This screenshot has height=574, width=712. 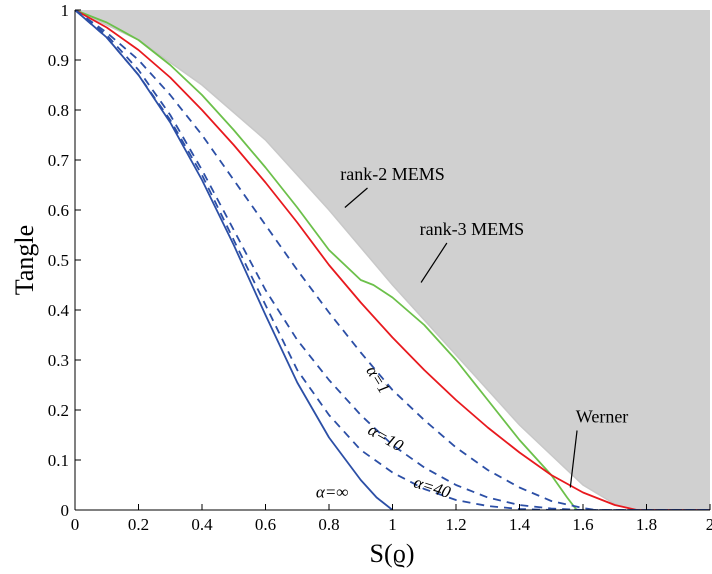 I want to click on y-tick-label: 0.5, so click(x=58, y=260).